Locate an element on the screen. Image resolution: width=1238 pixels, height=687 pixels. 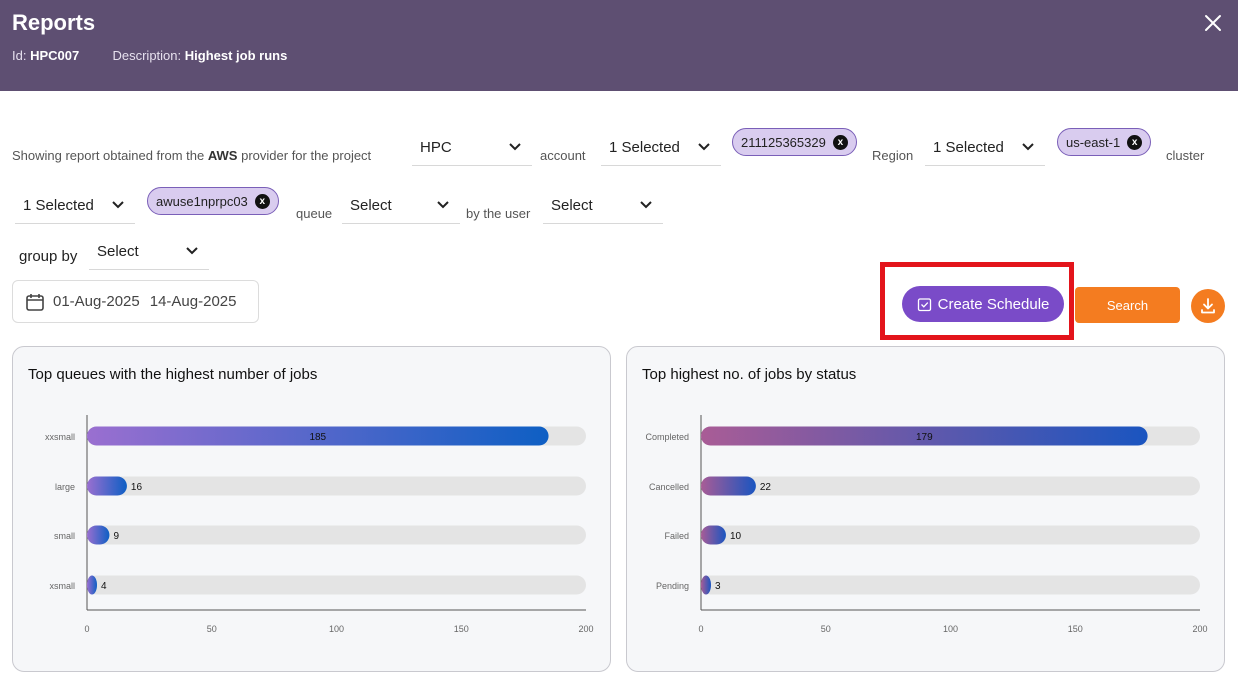
chart-title: Top highest no. of jobs by status is located at coordinates (749, 374).